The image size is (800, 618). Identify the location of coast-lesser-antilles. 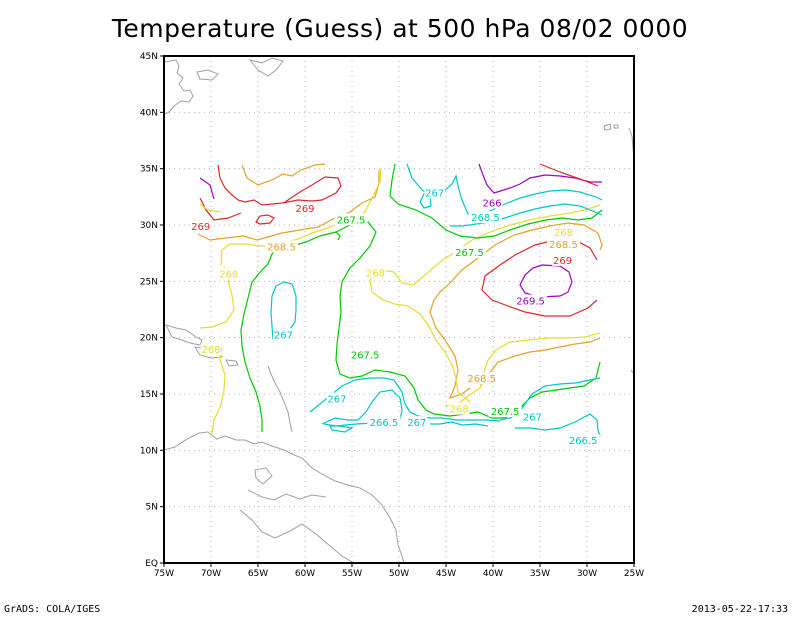
(280, 399).